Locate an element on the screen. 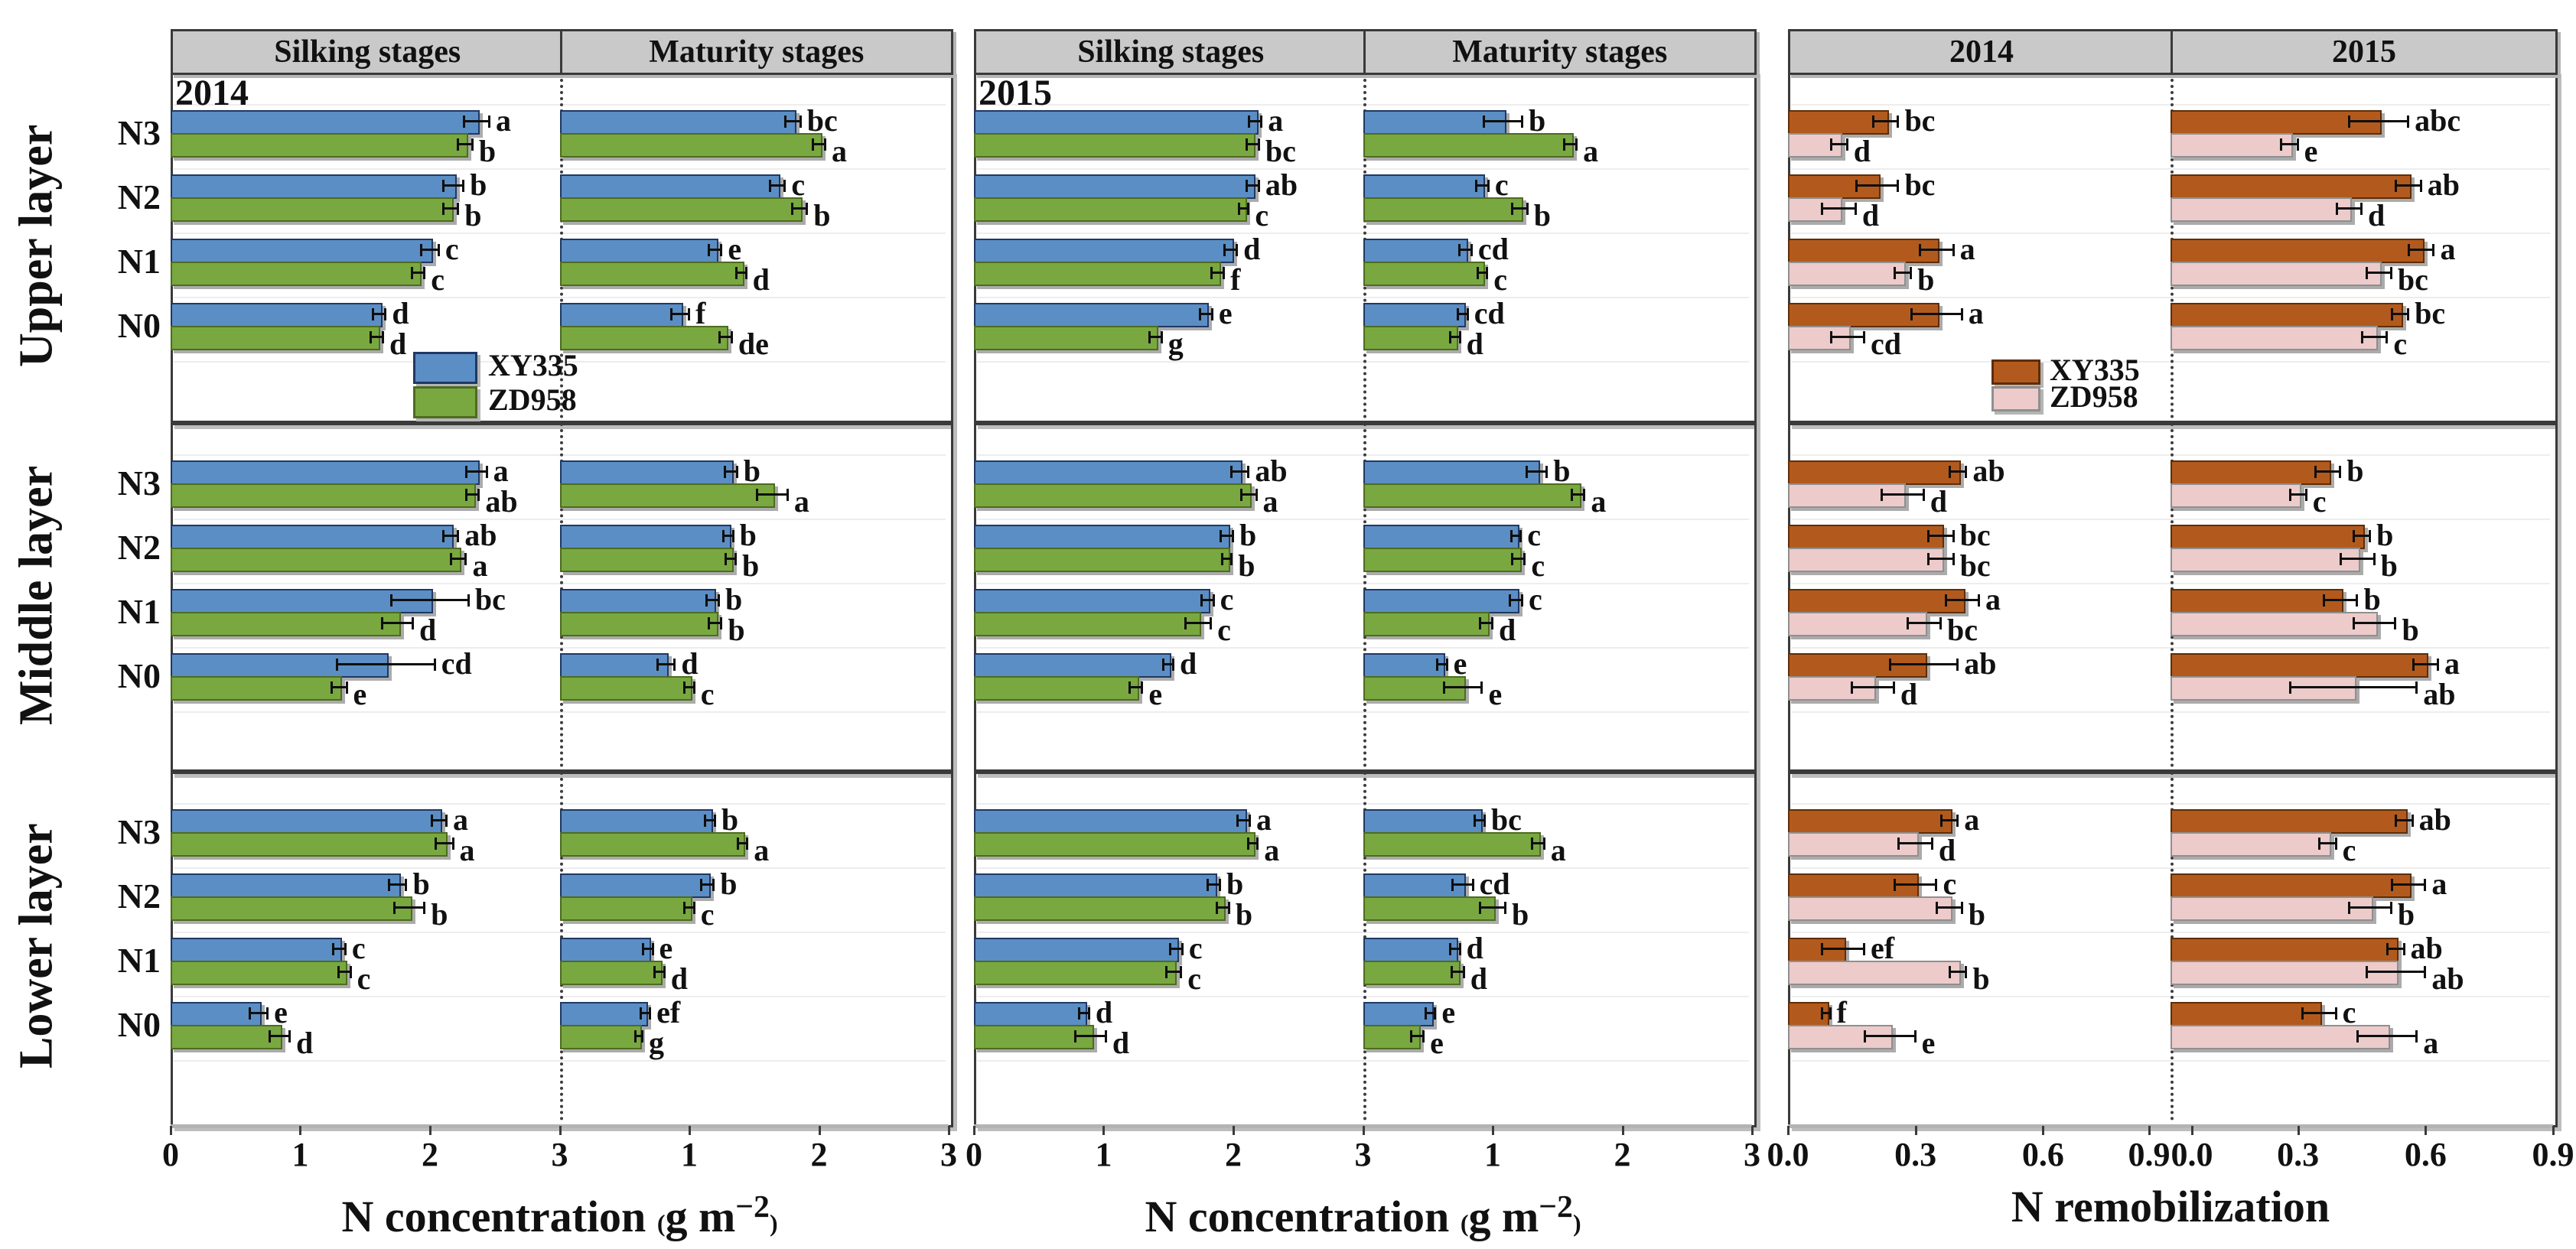  tick-label: 0.9 is located at coordinates (2553, 1155).